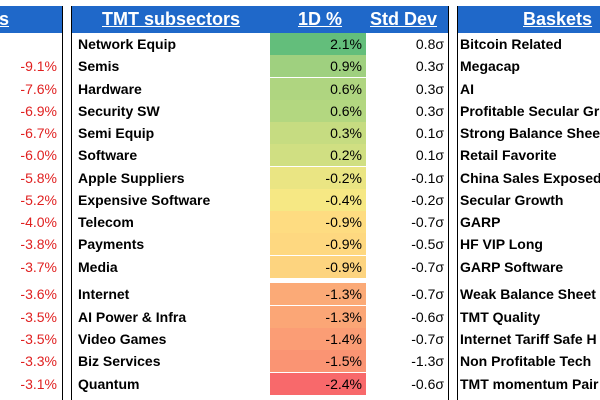 Image resolution: width=600 pixels, height=400 pixels. Describe the element at coordinates (38, 66) in the screenshot. I see `left-value: -9.1%` at that location.